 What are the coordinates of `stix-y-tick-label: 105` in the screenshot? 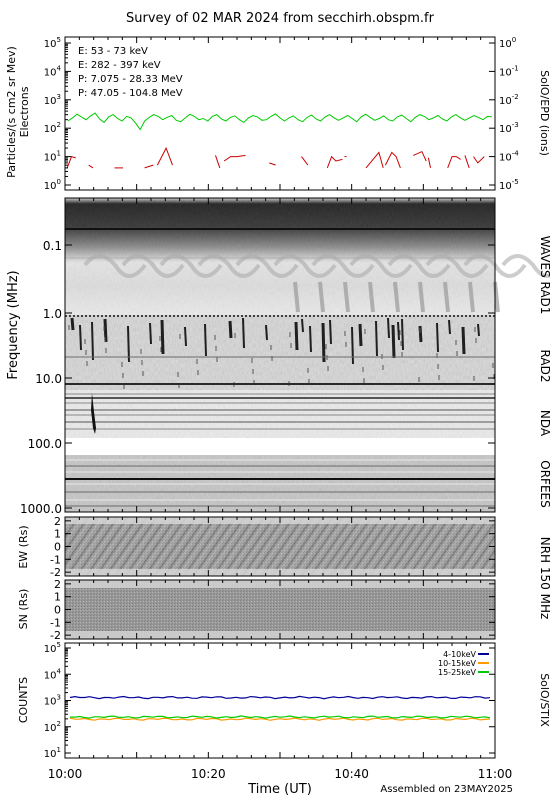 It's located at (52, 648).